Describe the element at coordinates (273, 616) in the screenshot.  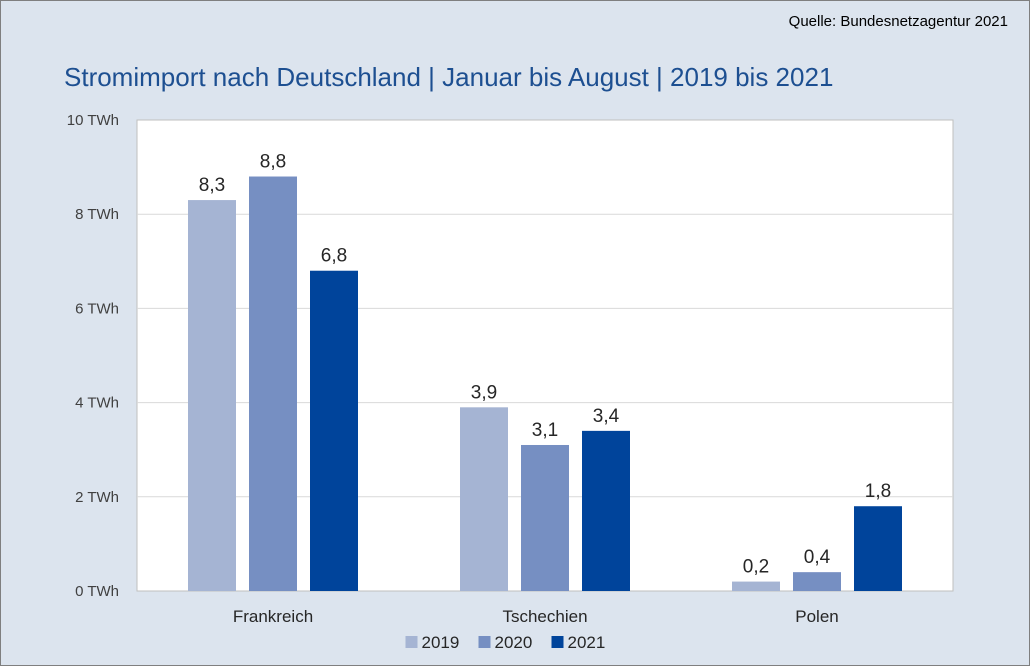
I see `x-category-label: Frankreich` at that location.